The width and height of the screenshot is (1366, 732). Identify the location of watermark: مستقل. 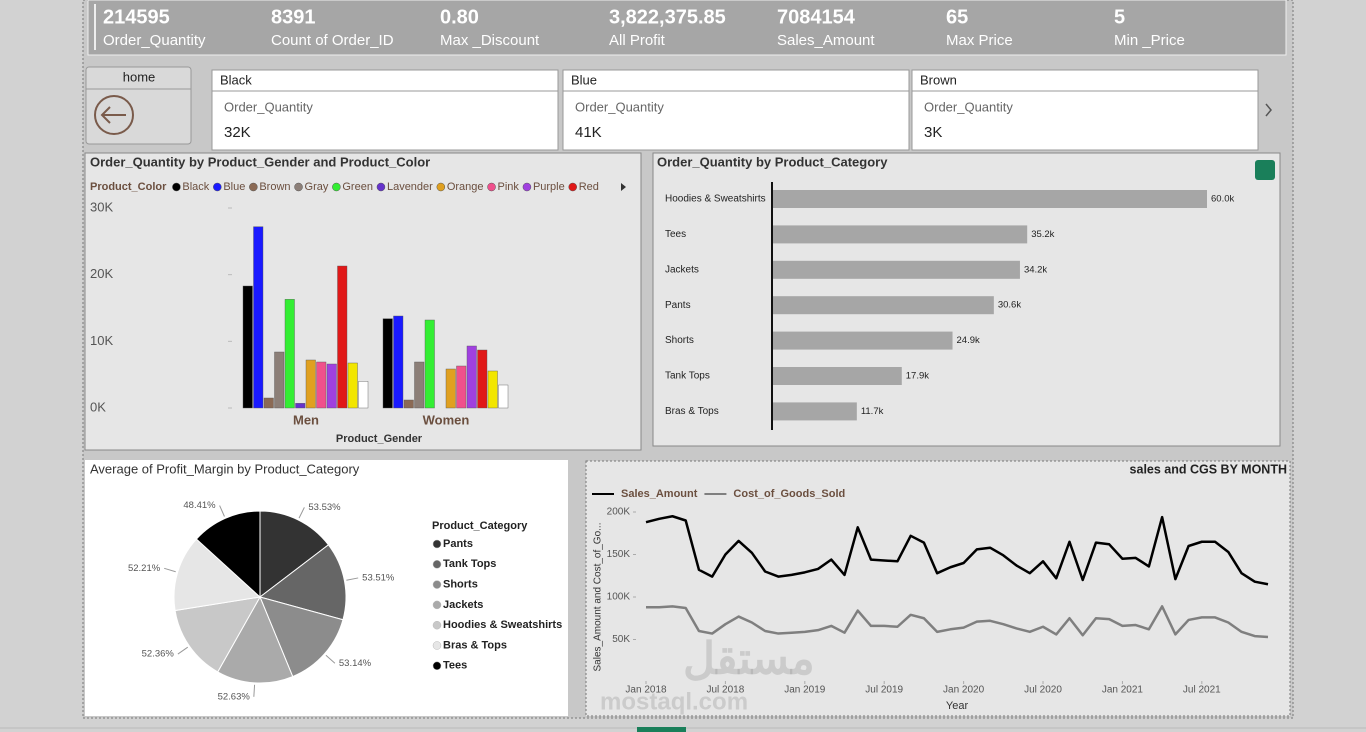
(749, 659).